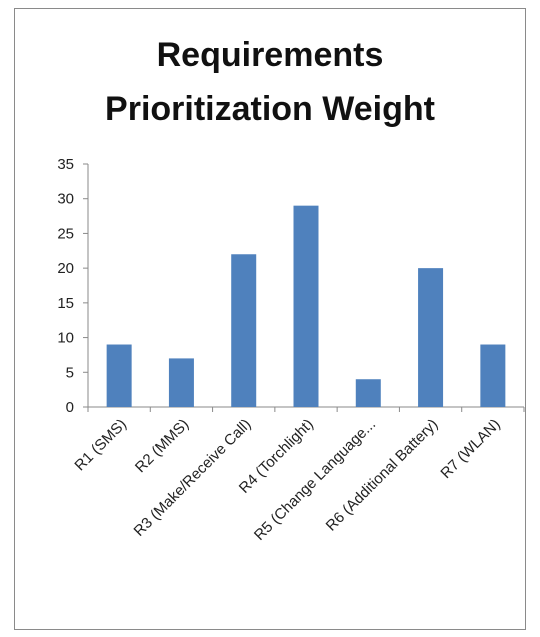 This screenshot has width=540, height=637. I want to click on y-tick-label: 10, so click(65, 338).